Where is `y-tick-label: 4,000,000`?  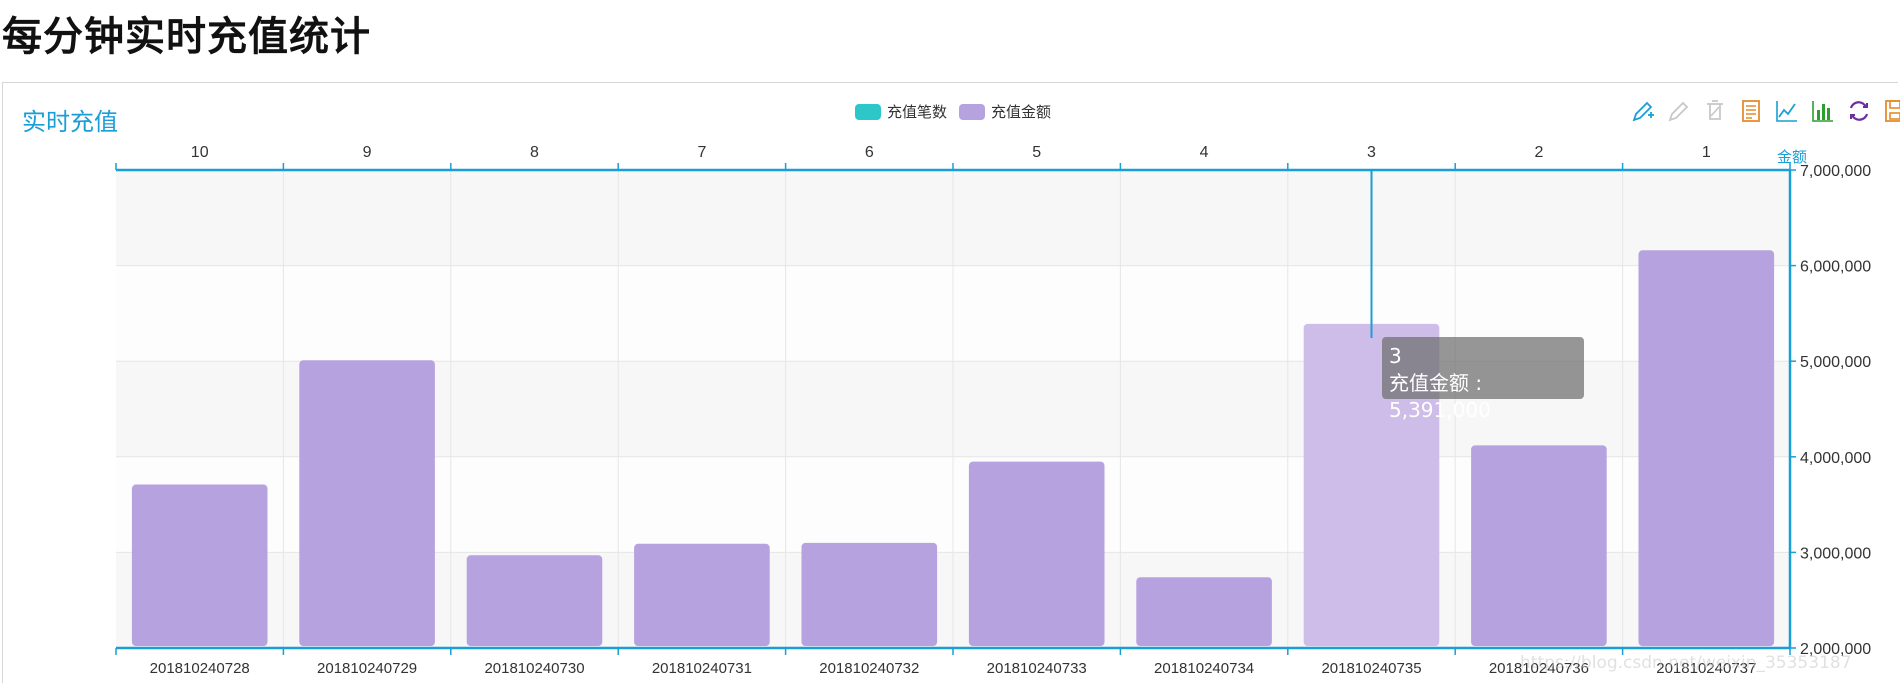 y-tick-label: 4,000,000 is located at coordinates (1835, 458).